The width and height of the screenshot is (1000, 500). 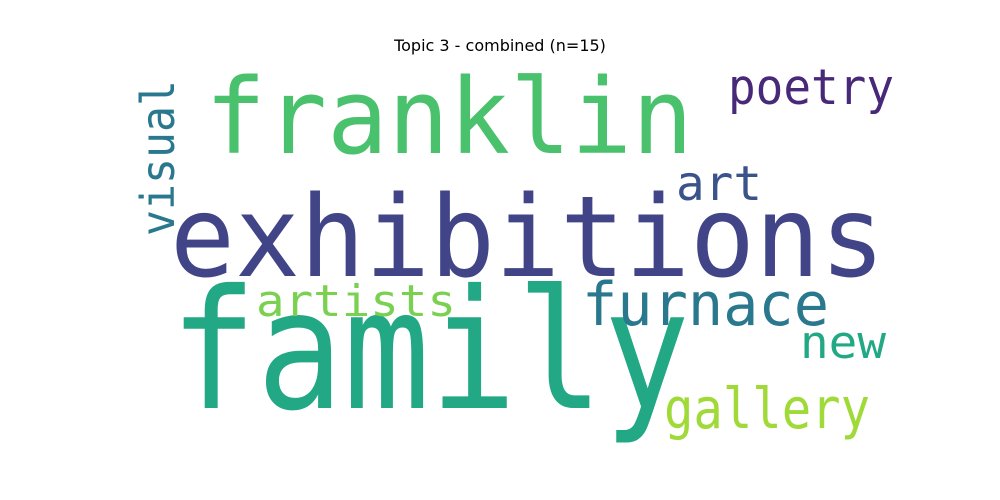 What do you see at coordinates (356, 301) in the screenshot?
I see `word-artists: artists` at bounding box center [356, 301].